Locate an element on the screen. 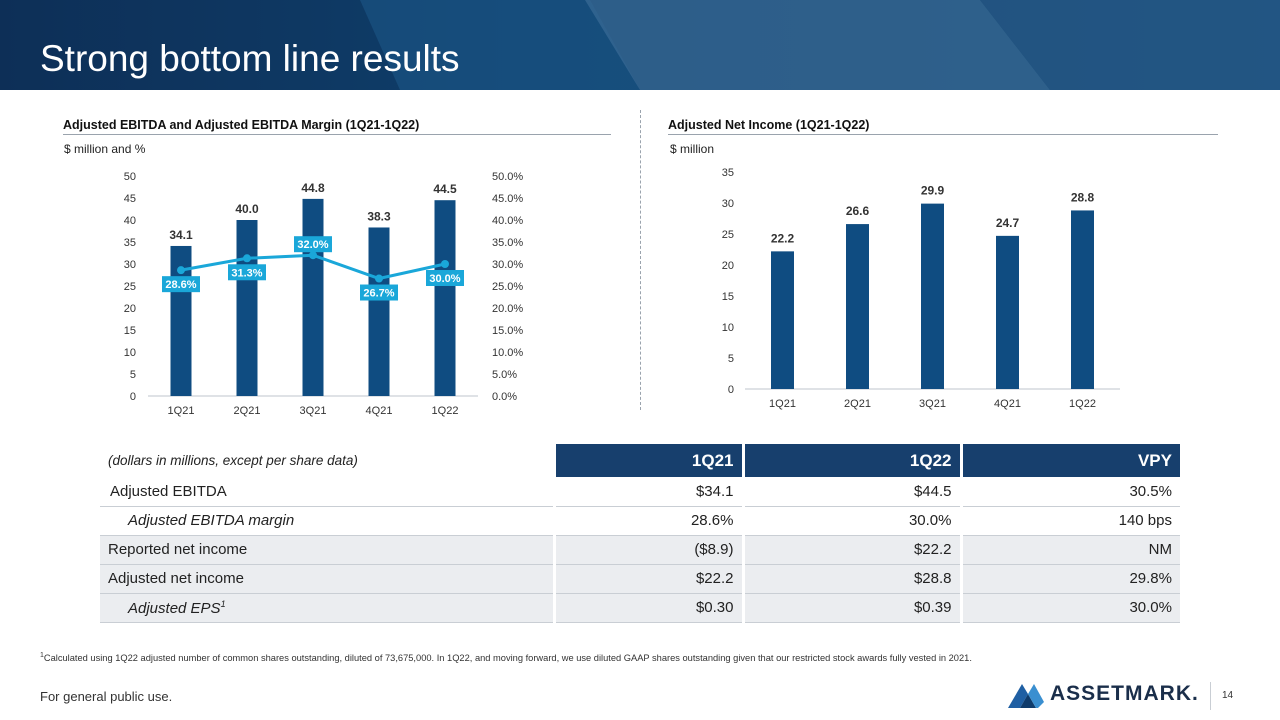 The height and width of the screenshot is (720, 1280). bar-data-label: 28.8 is located at coordinates (1083, 197).